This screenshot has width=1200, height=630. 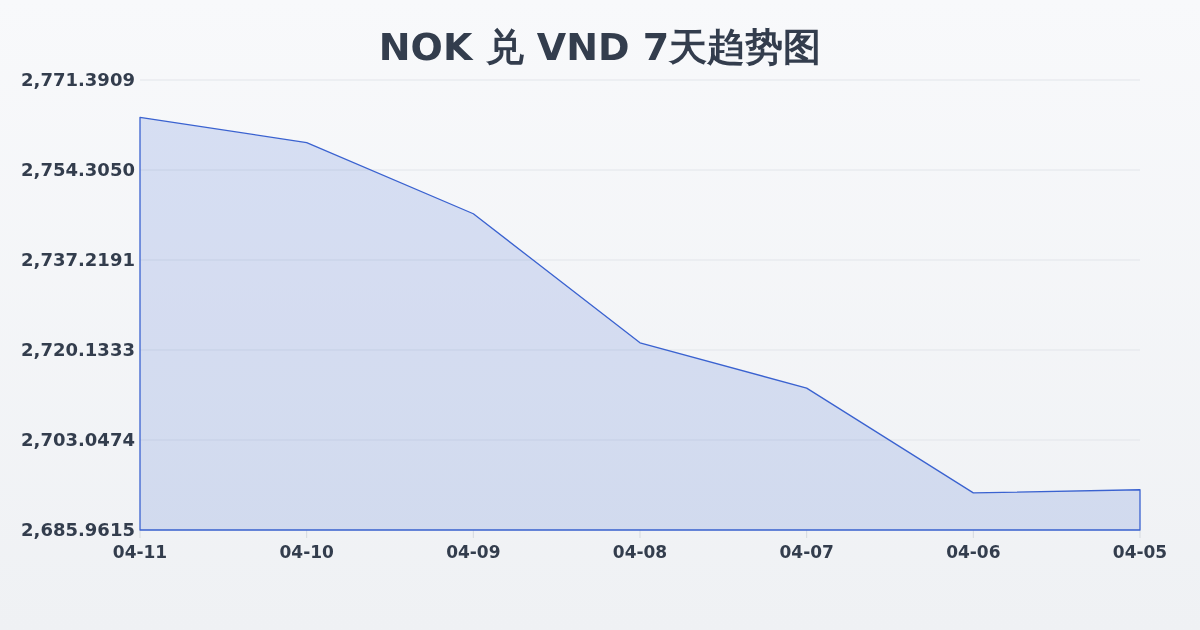 What do you see at coordinates (78, 349) in the screenshot?
I see `y-tick-label: 2,720.1333` at bounding box center [78, 349].